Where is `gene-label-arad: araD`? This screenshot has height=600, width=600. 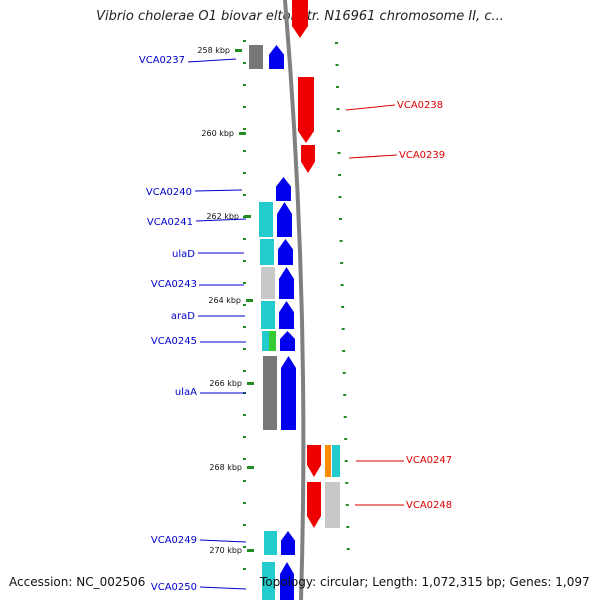
gene-label-arad: araD is located at coordinates (183, 316).